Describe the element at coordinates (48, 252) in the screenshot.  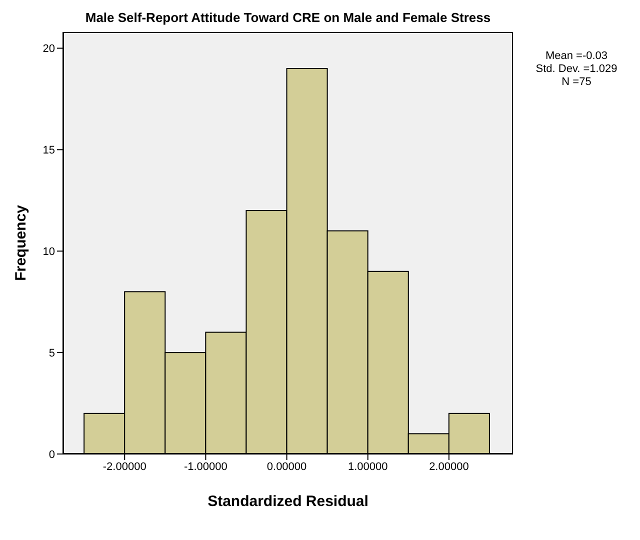
I see `y-tick-label: 10` at that location.